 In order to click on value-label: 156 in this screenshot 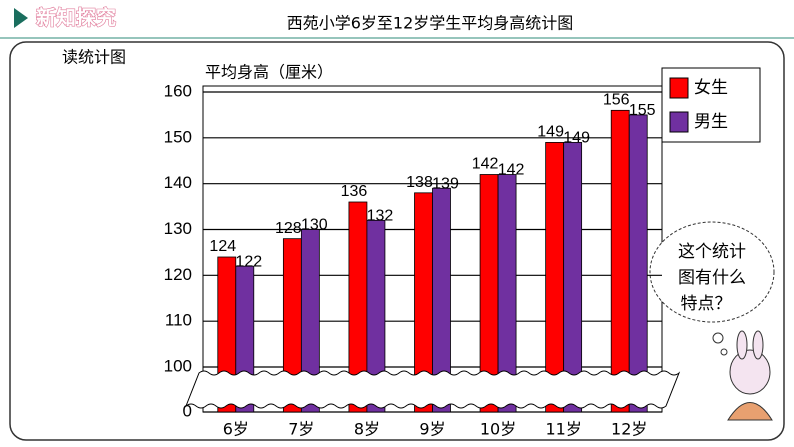, I will do `click(616, 100)`.